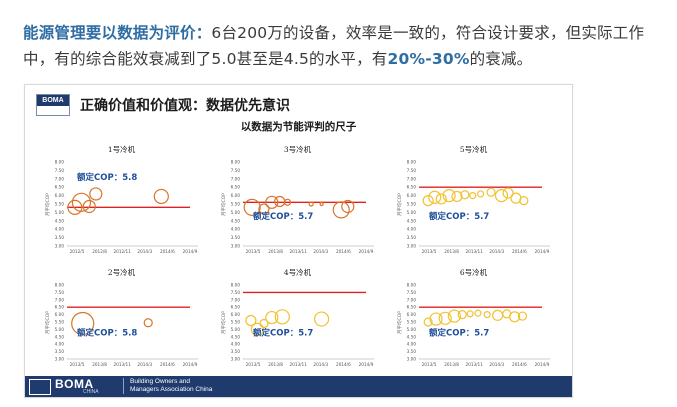  Describe the element at coordinates (99, 251) in the screenshot. I see `x-tick-label: 2012/8` at that location.